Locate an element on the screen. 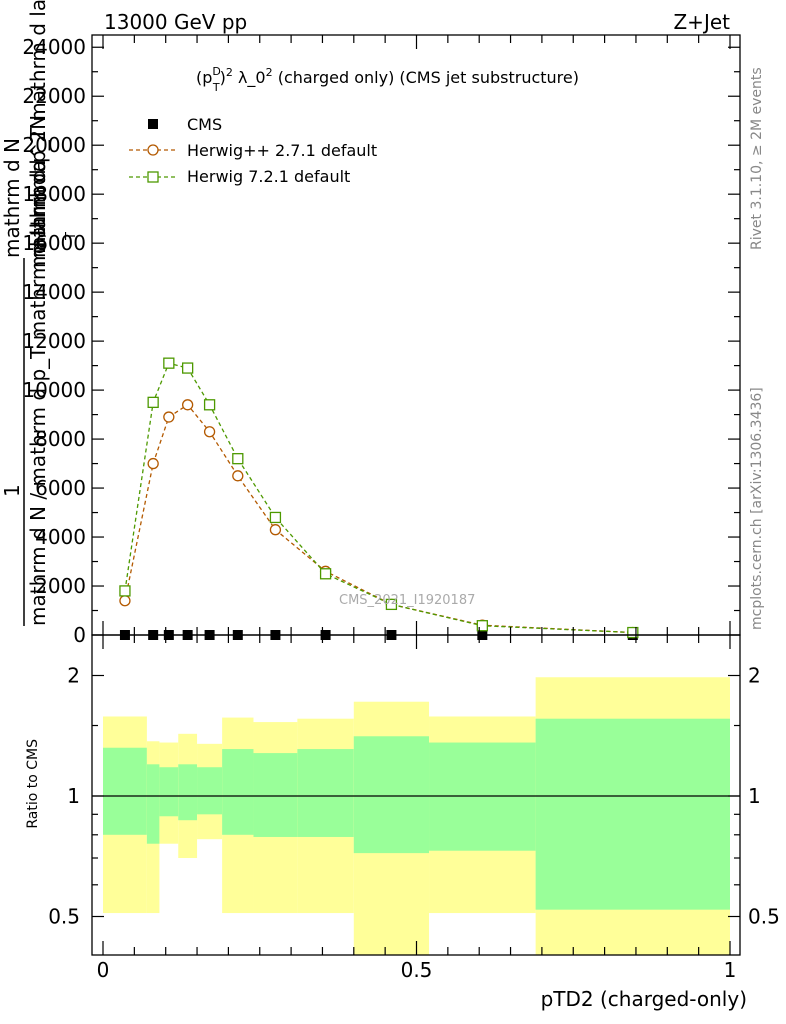 The width and height of the screenshot is (786, 1024). ratio-y-tick-label: 1 is located at coordinates (73, 796).